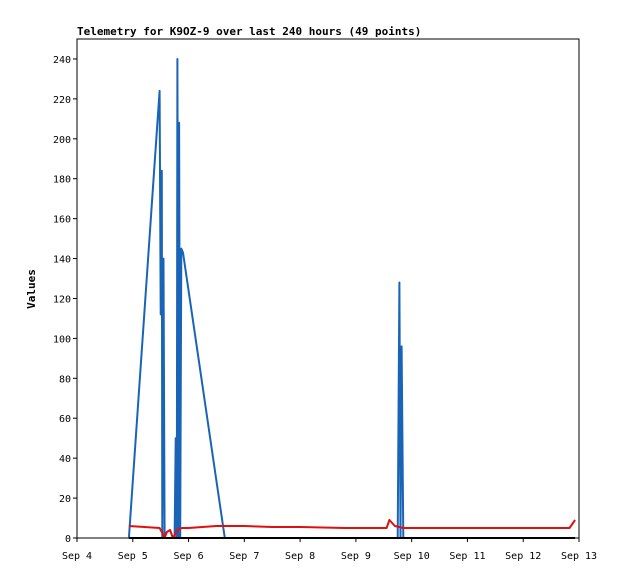 The height and width of the screenshot is (579, 618). Describe the element at coordinates (62, 299) in the screenshot. I see `y-tick-label: 120` at that location.